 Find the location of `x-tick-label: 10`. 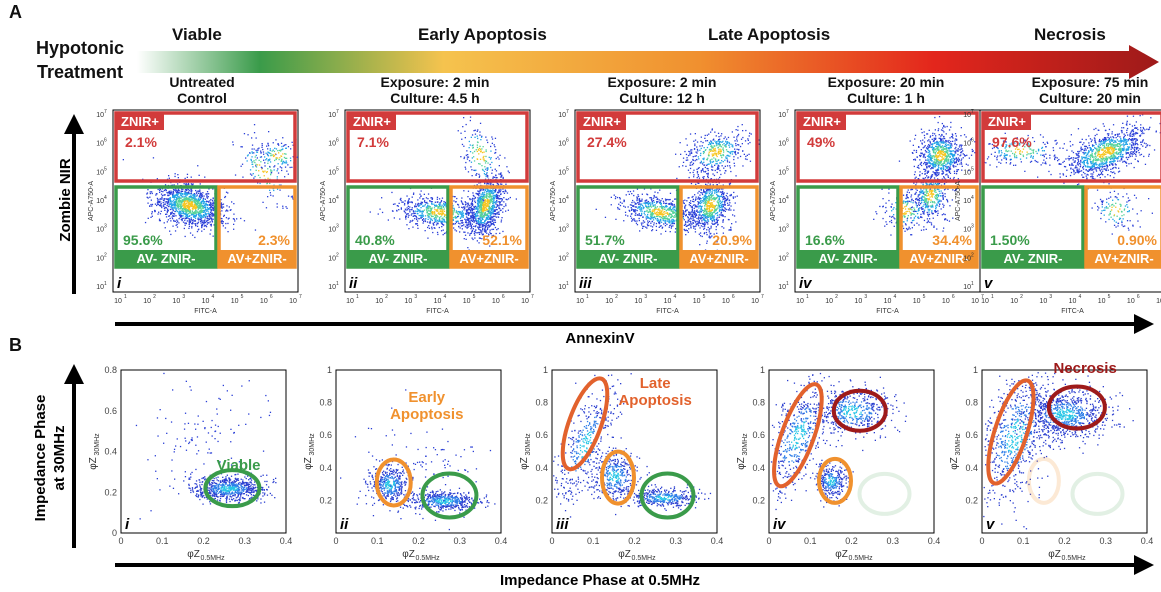

x-tick-label: 10 is located at coordinates (467, 301).